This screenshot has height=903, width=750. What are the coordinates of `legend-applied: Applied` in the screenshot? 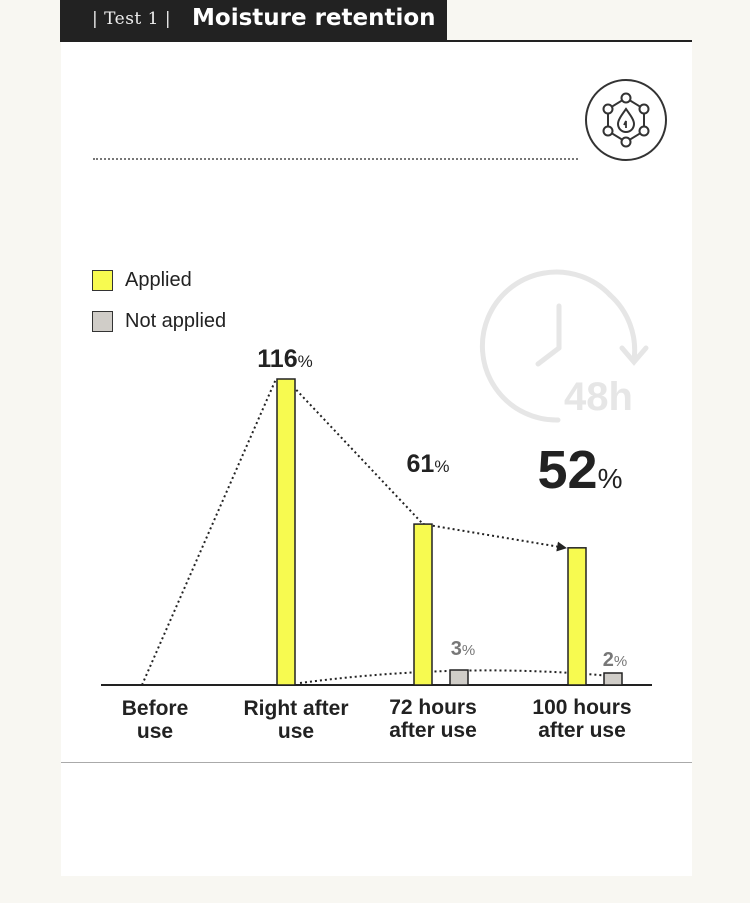 It's located at (142, 280).